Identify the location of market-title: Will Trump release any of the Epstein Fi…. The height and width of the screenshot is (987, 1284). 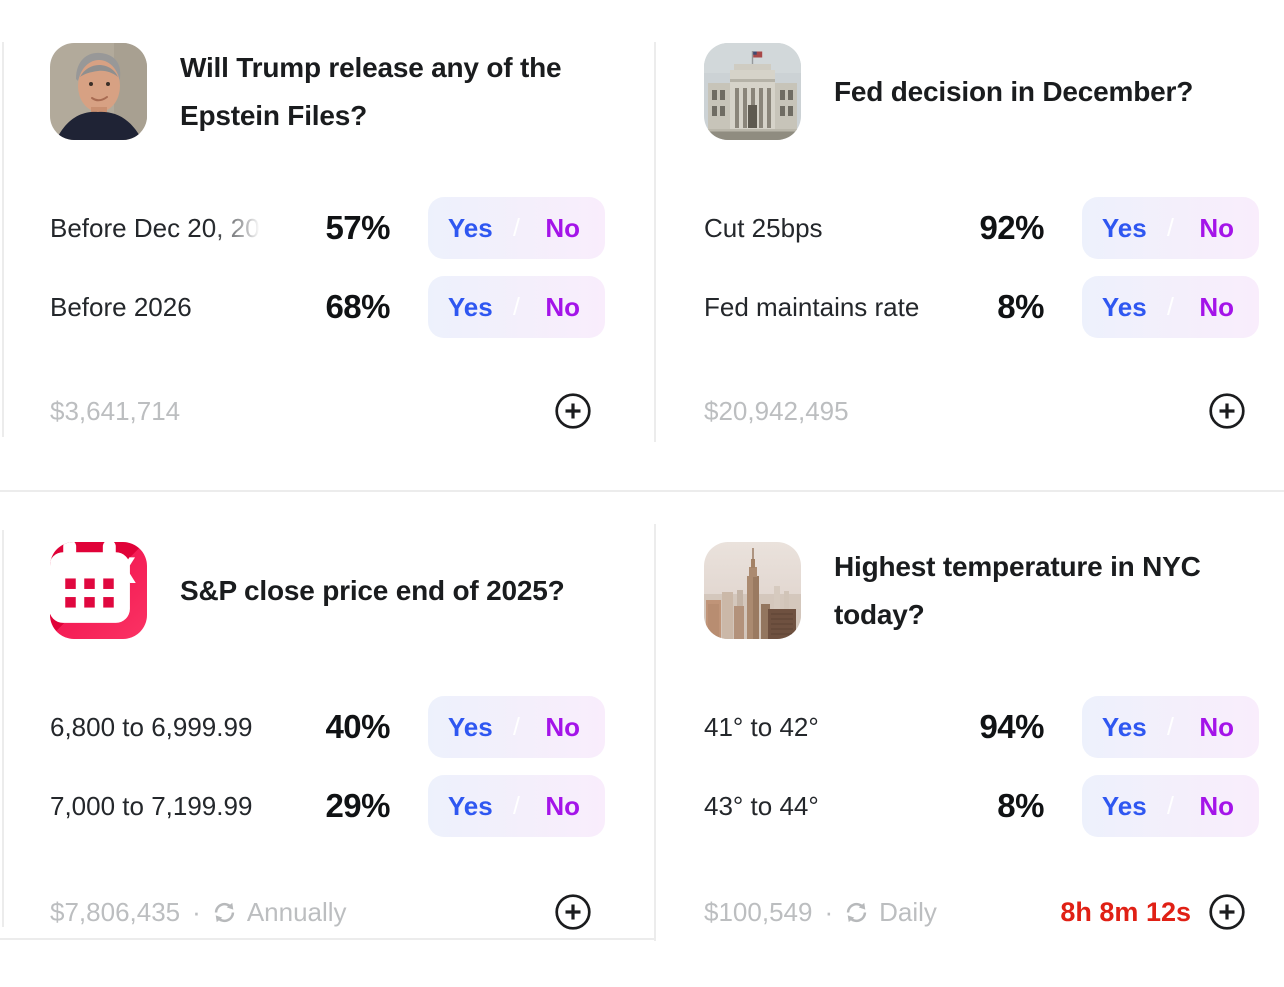
(371, 91).